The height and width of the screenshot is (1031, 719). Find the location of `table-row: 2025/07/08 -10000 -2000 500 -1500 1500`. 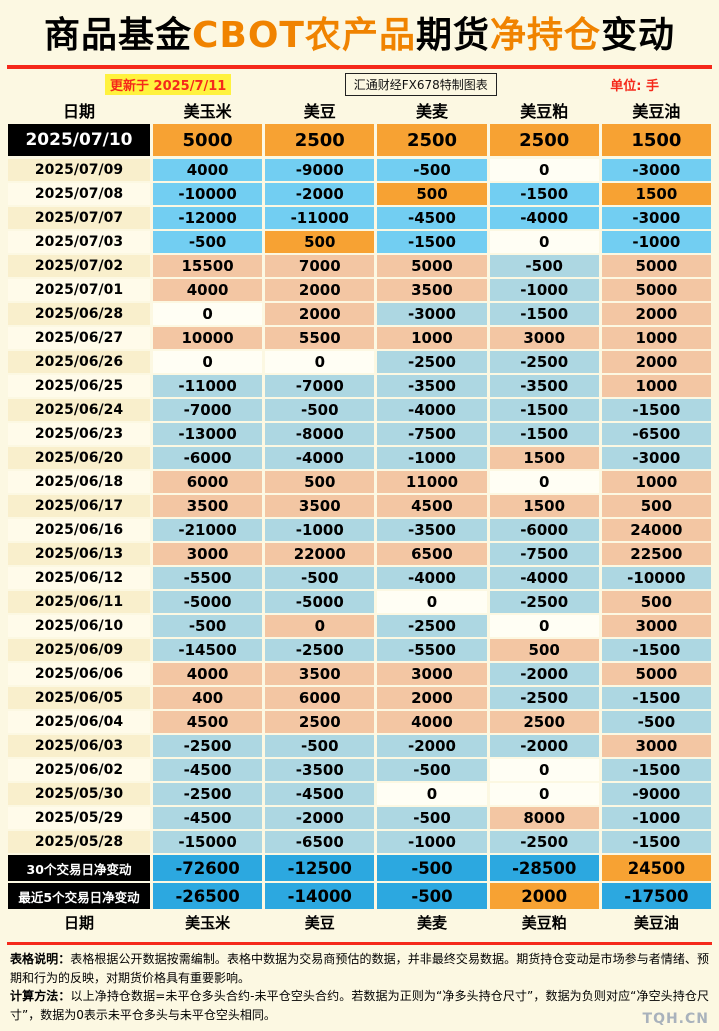

table-row: 2025/07/08 -10000 -2000 500 -1500 1500 is located at coordinates (359, 194).